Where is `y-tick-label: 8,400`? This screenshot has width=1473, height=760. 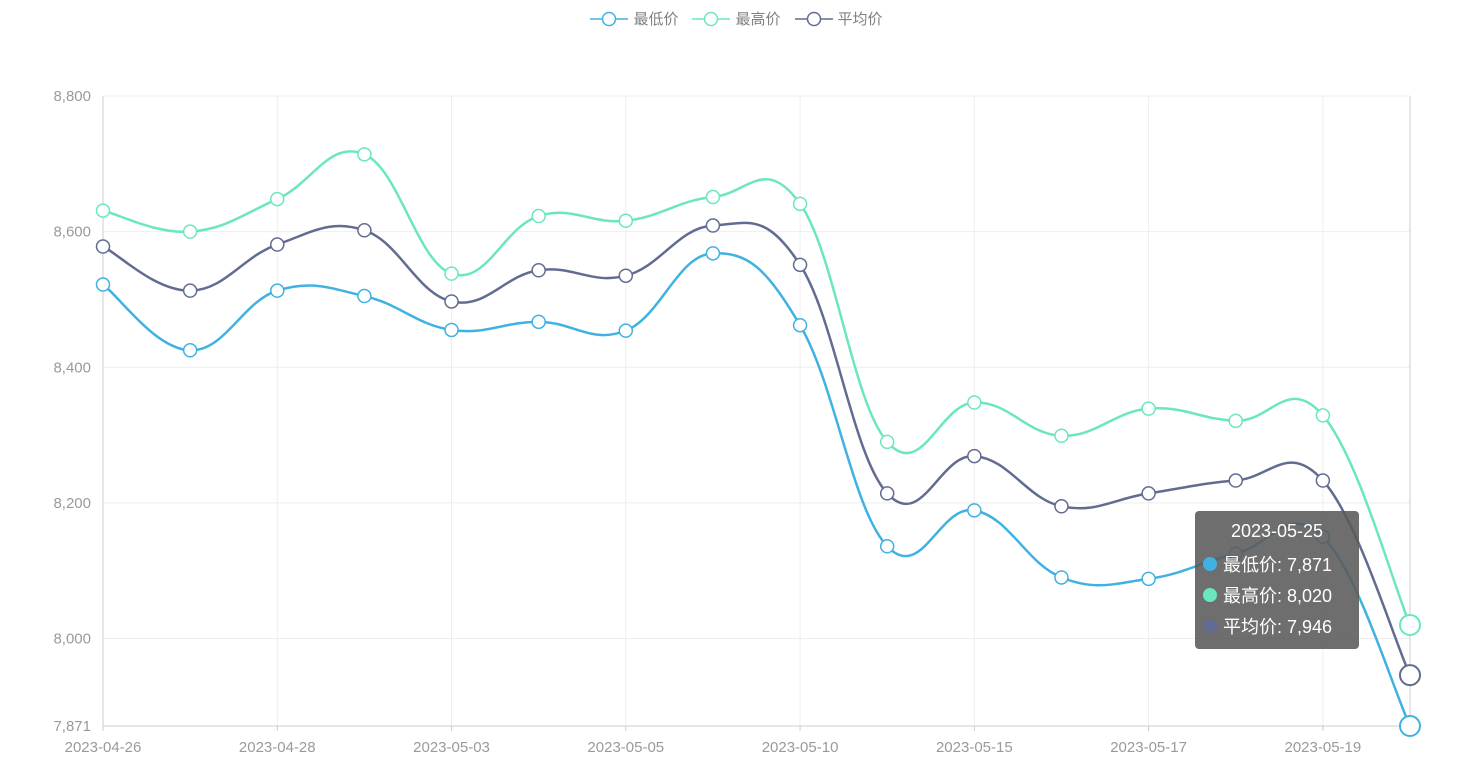
y-tick-label: 8,400 is located at coordinates (72, 367).